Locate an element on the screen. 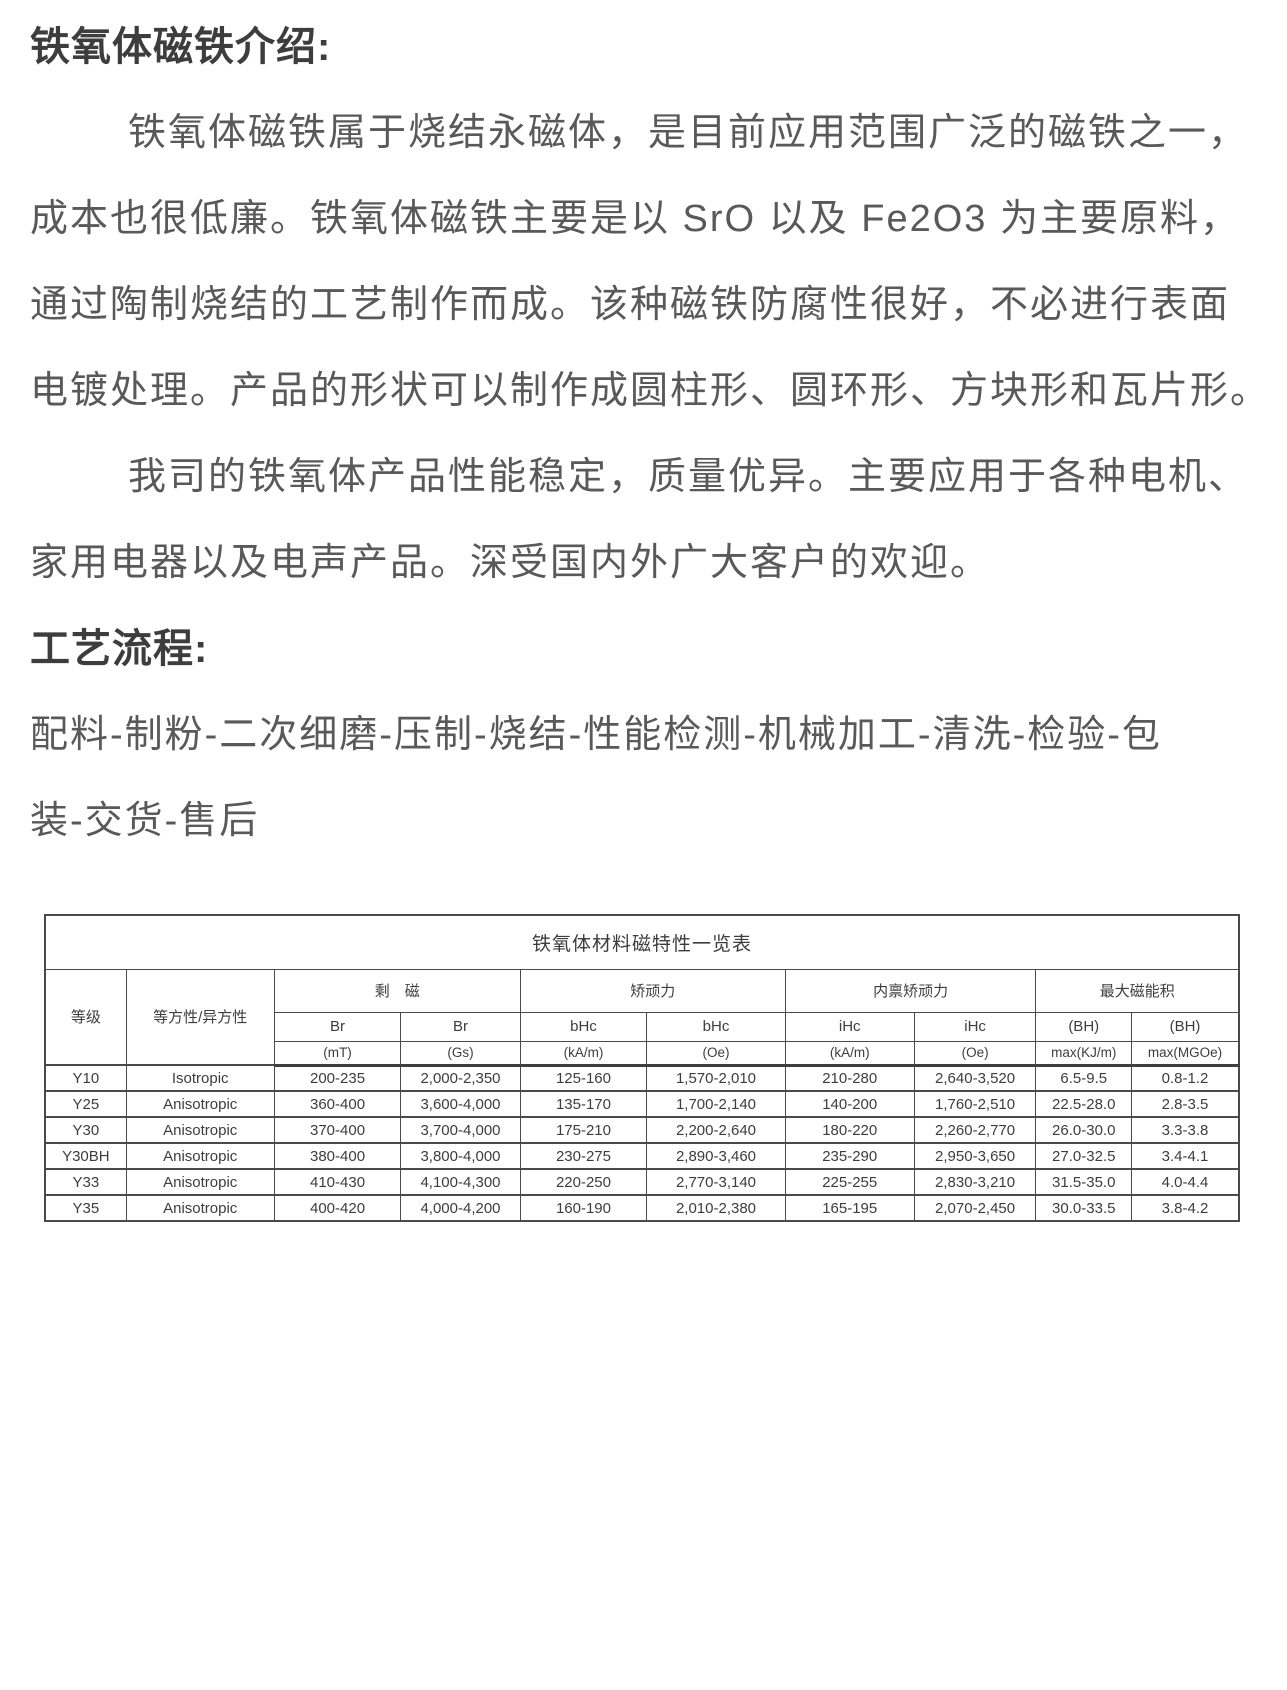 The height and width of the screenshot is (1690, 1287). unit-header: max(MGOe) is located at coordinates (1185, 1053).